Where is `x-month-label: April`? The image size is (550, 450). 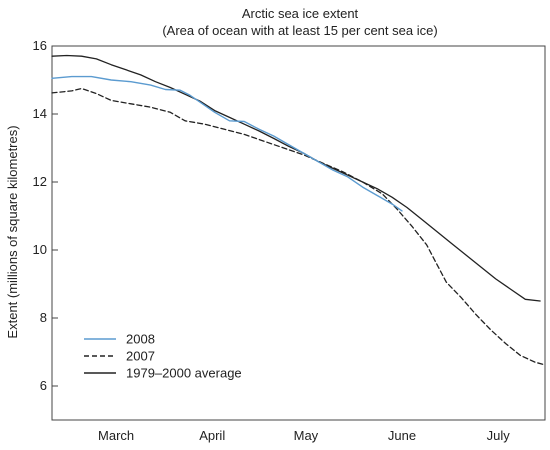 x-month-label: April is located at coordinates (212, 435).